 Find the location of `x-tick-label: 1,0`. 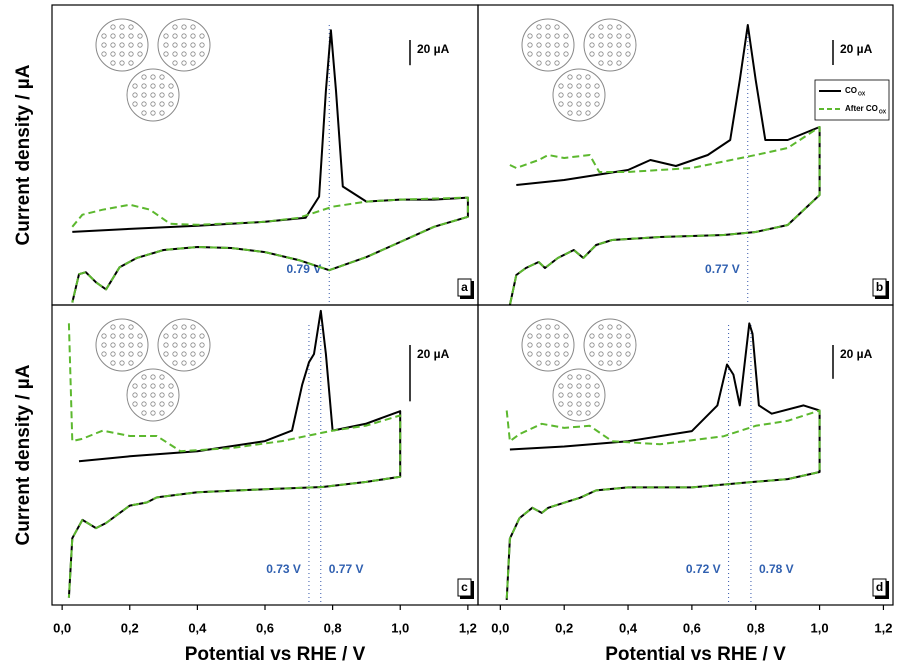

x-tick-label: 1,0 is located at coordinates (820, 627).